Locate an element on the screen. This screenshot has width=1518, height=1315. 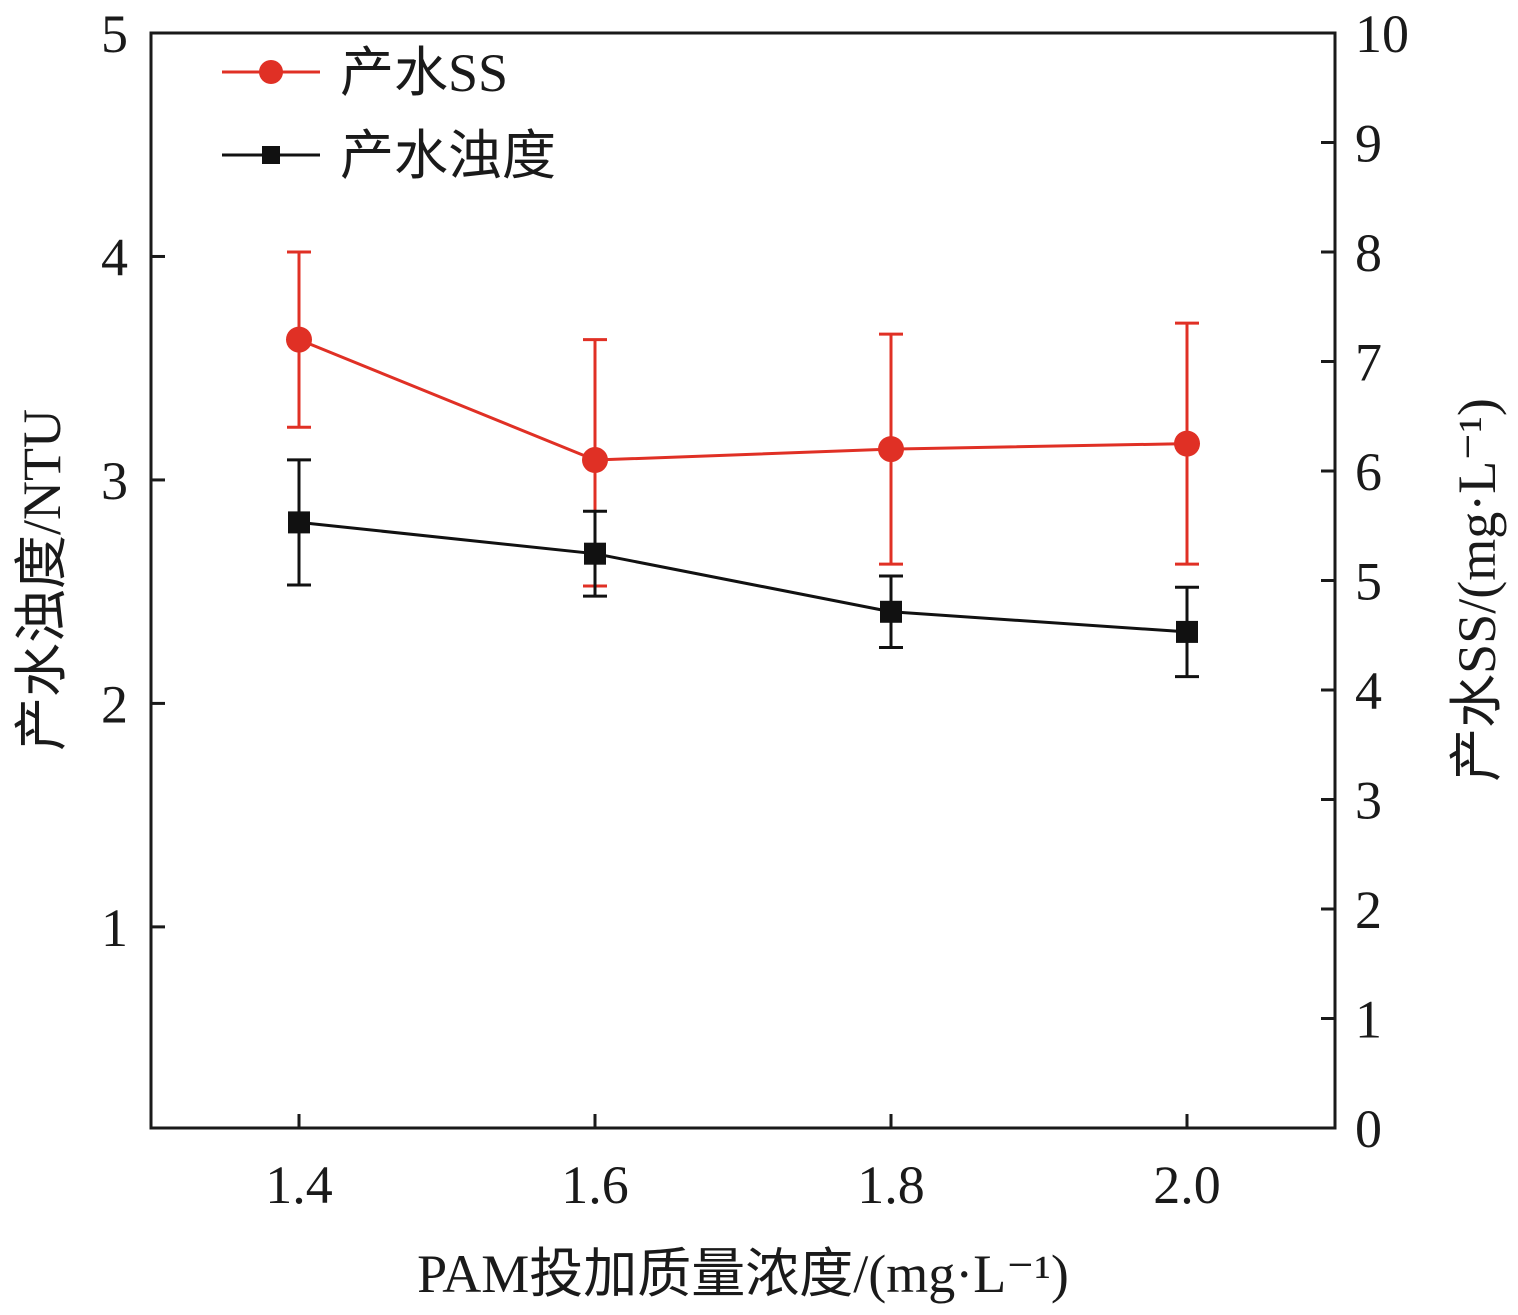
series-turbidity is located at coordinates (743, 568).